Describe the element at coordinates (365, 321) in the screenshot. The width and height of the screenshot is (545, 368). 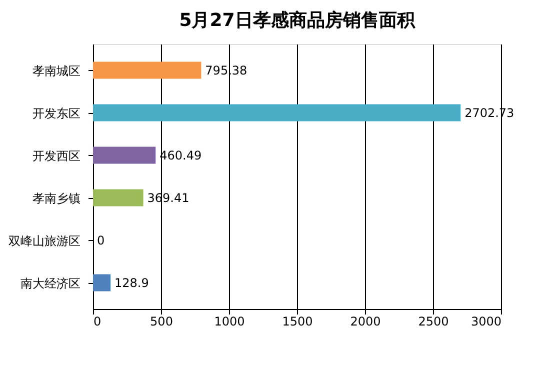
I see `x-tick-label: 2000` at that location.